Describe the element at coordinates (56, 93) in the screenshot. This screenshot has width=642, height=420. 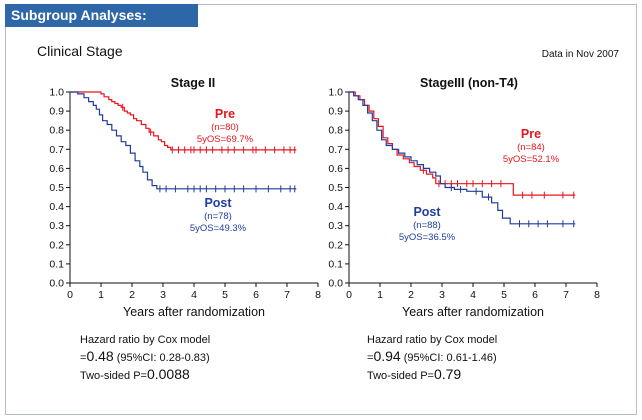
I see `panel1-y-tick-label: 1.0` at that location.